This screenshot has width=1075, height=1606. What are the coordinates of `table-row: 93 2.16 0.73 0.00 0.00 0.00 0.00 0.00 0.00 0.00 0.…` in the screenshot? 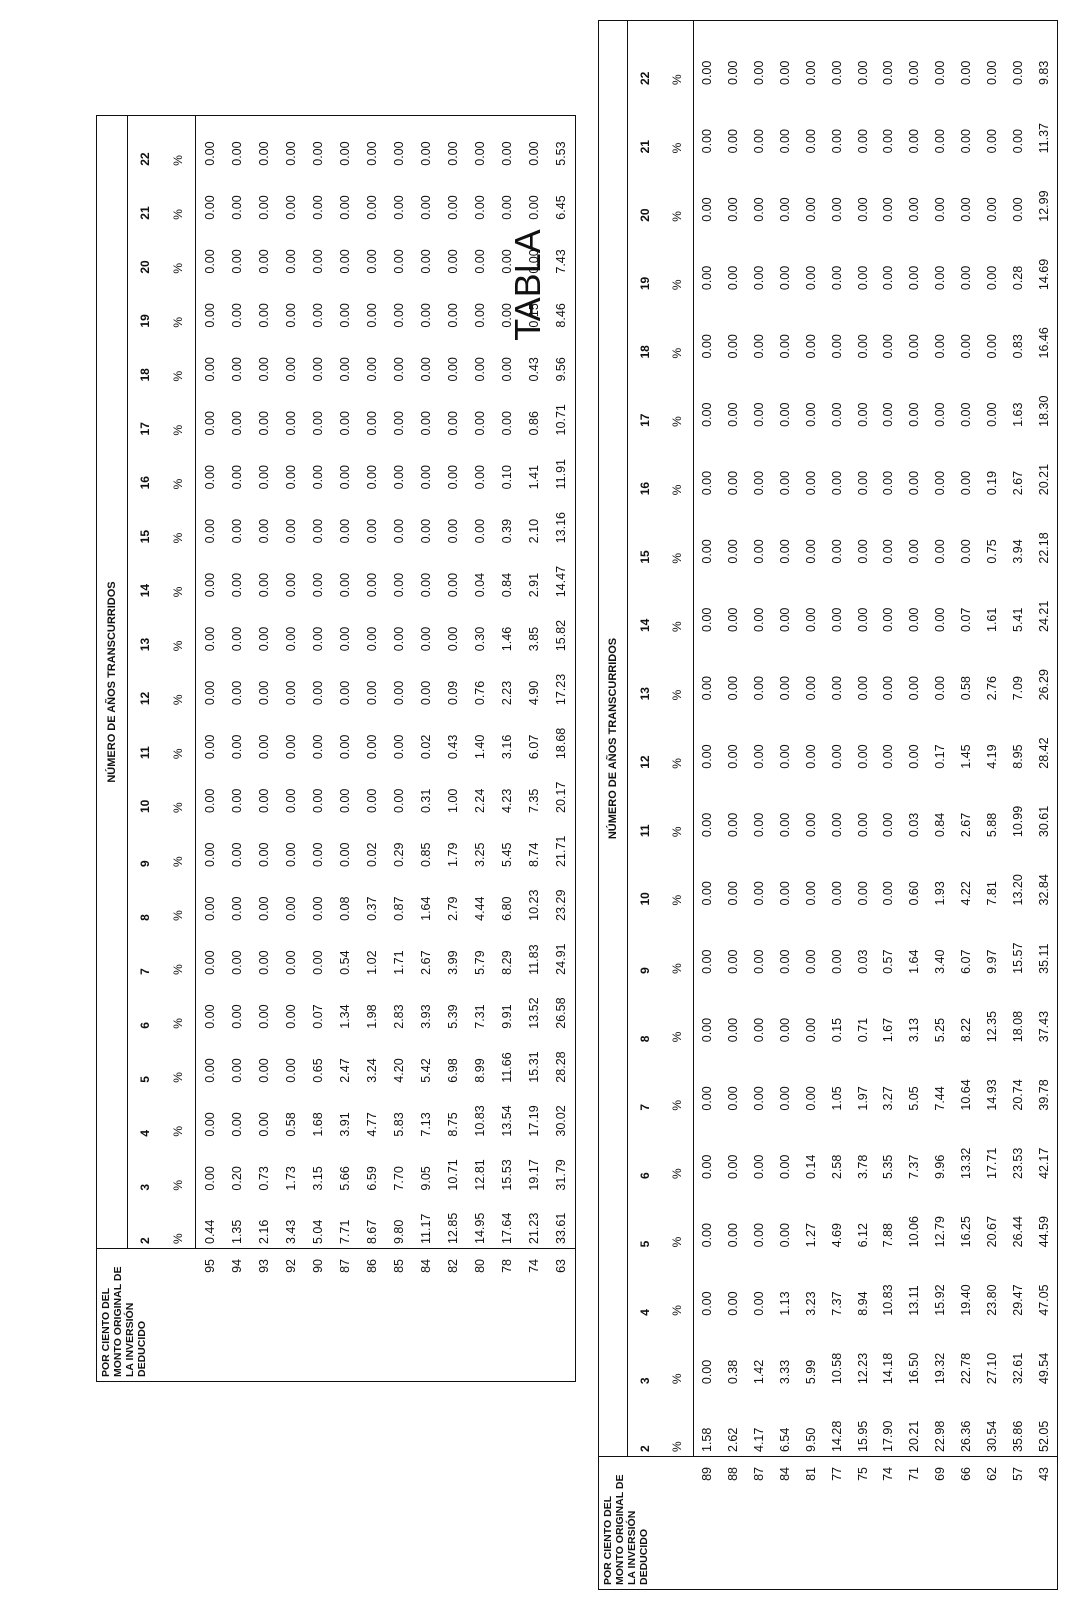 It's located at (264, 749).